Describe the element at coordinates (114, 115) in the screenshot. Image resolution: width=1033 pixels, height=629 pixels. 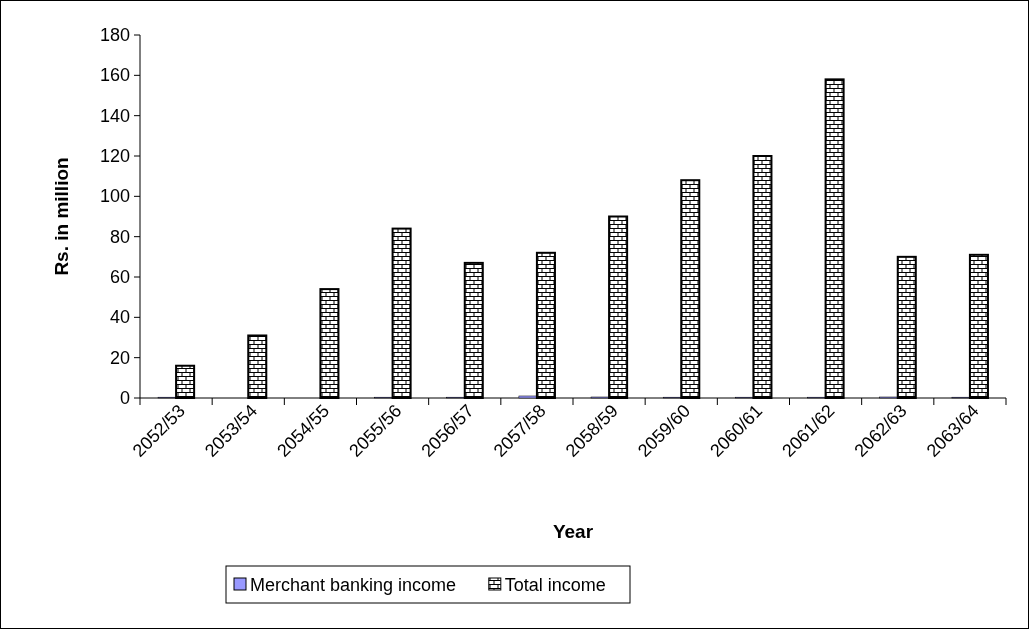
I see `y-tick-label: 140` at that location.